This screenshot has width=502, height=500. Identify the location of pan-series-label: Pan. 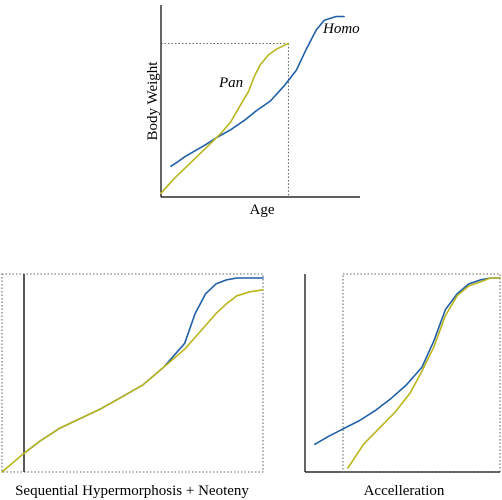
(230, 83).